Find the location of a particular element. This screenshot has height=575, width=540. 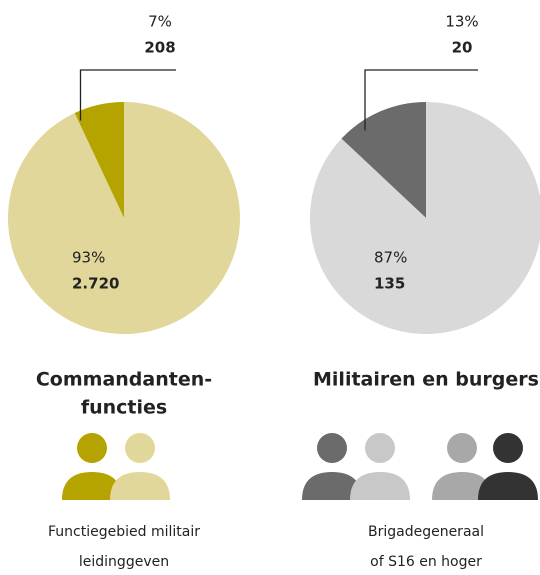

chart-title: functies is located at coordinates (124, 408).